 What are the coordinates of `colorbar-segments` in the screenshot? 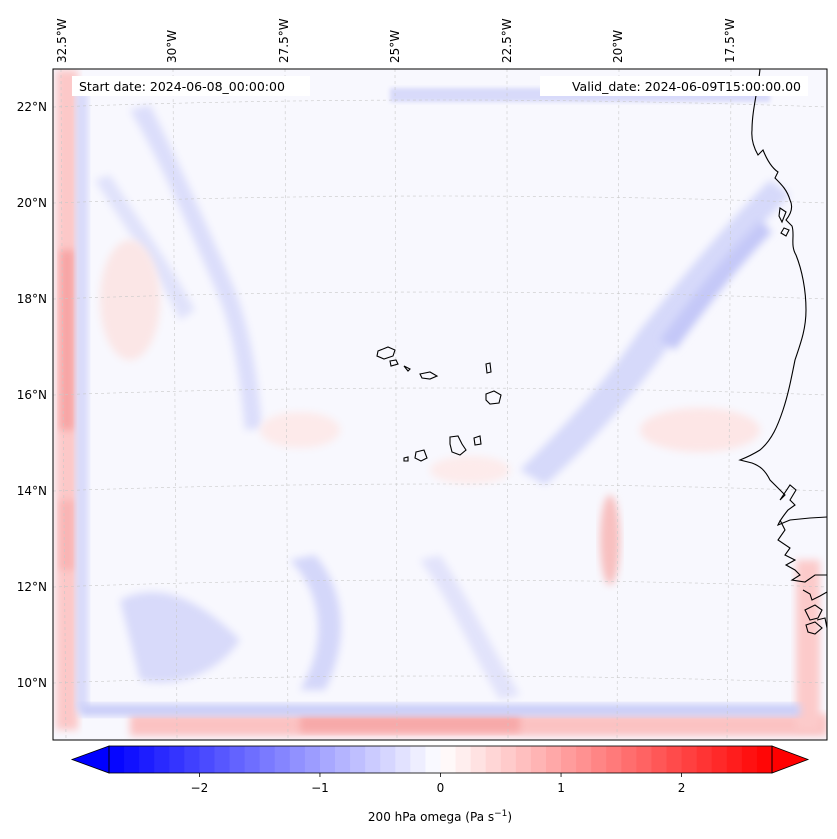 It's located at (441, 759).